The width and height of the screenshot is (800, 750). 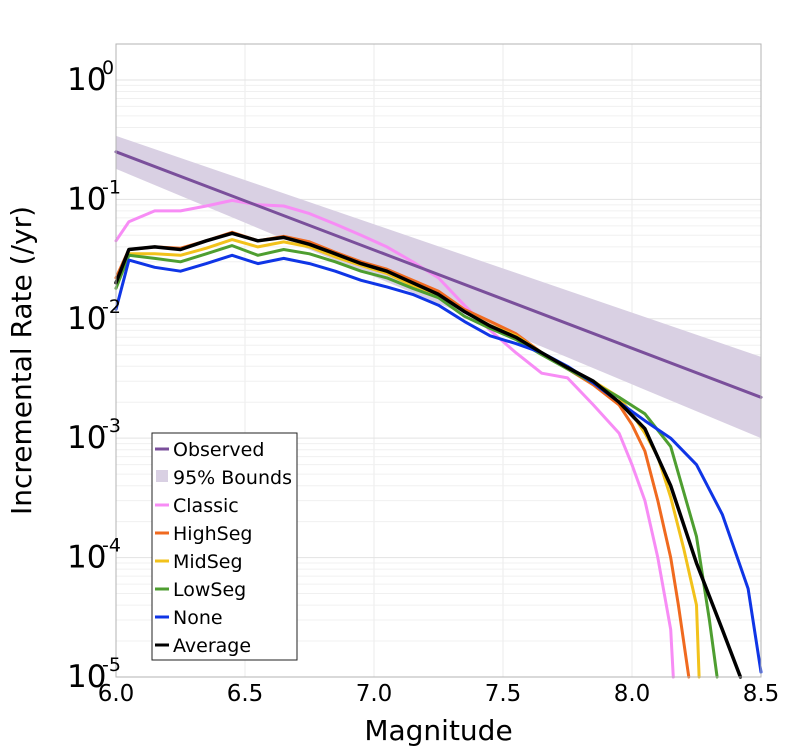 What do you see at coordinates (245, 694) in the screenshot?
I see `x-tick-label: 6.5` at bounding box center [245, 694].